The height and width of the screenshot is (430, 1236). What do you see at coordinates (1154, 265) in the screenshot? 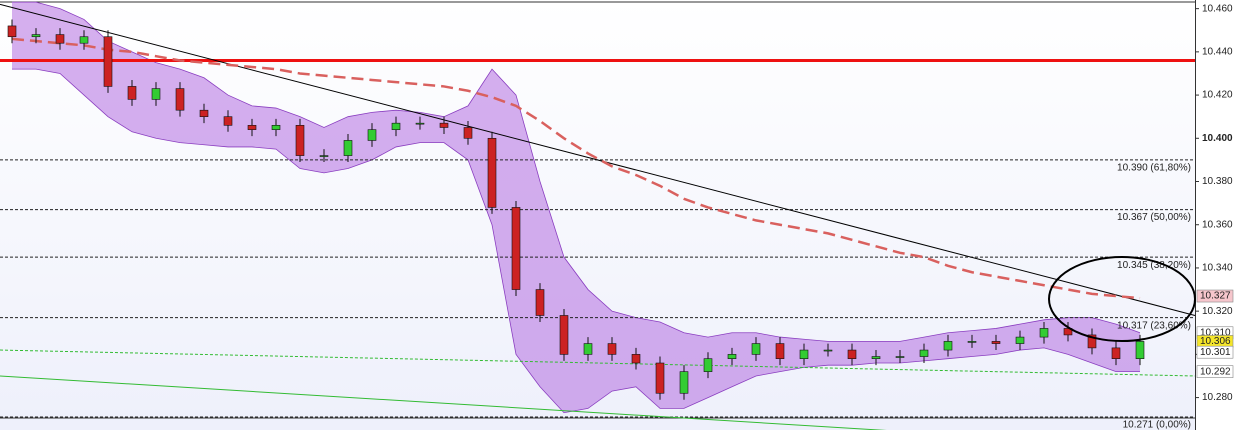
I see `fib-label: 10.345 (38,20%)` at bounding box center [1154, 265].